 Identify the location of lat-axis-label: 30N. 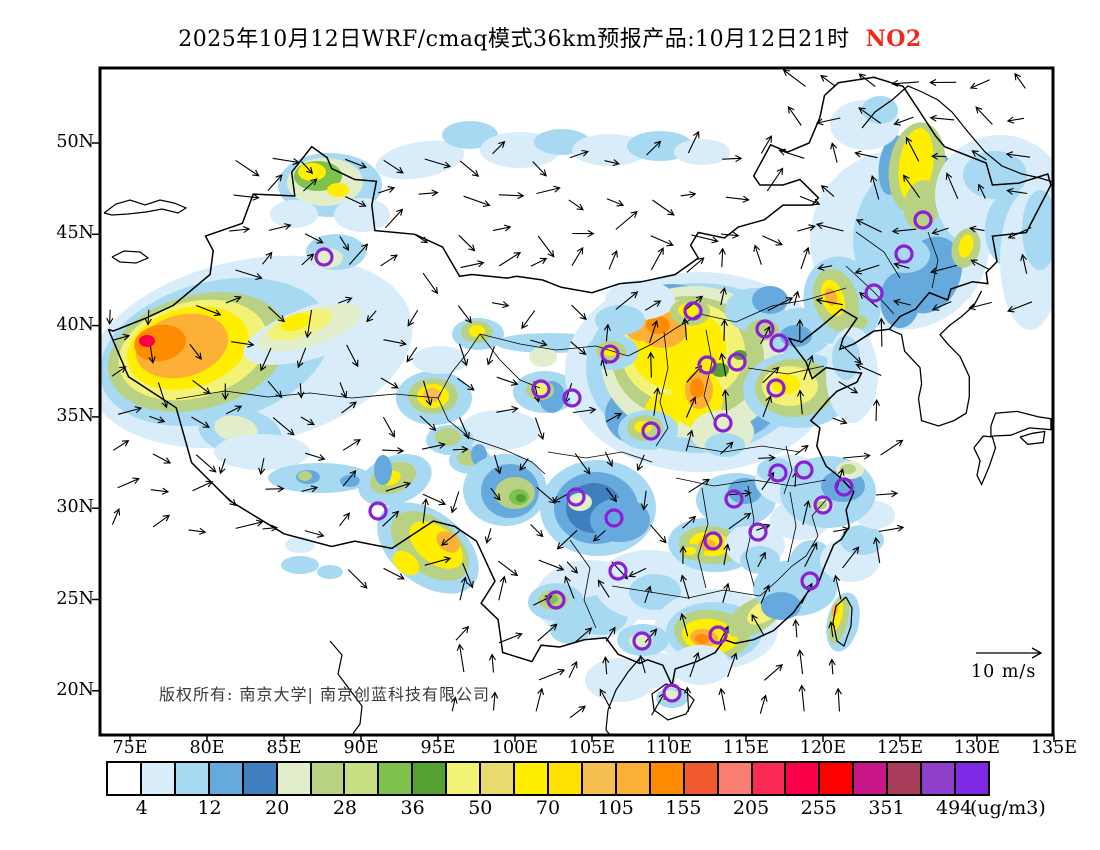
(75, 507).